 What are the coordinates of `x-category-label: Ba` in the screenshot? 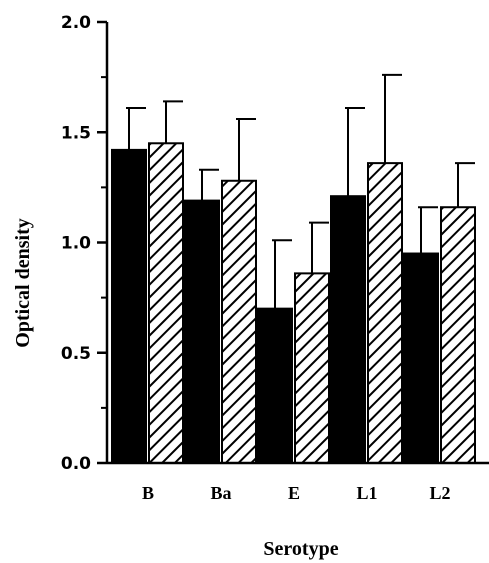 It's located at (220, 493).